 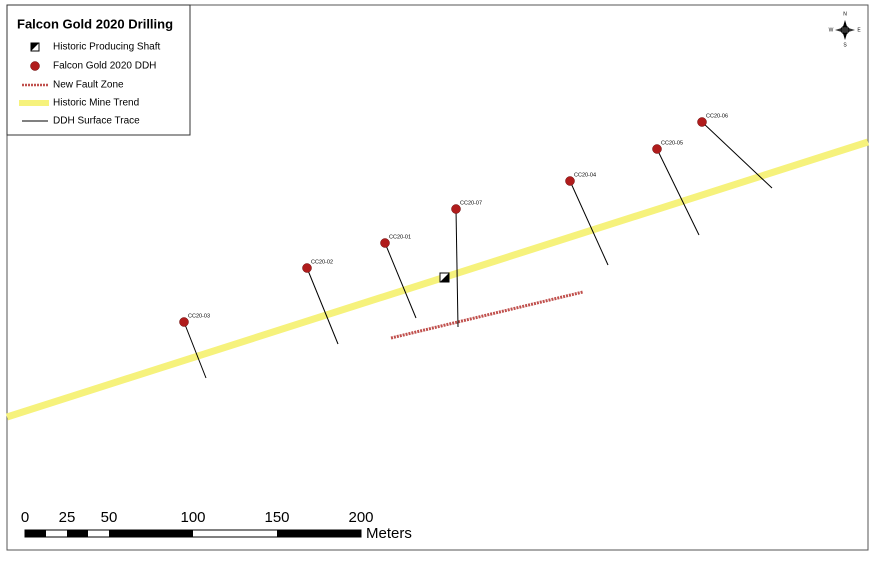 What do you see at coordinates (106, 47) in the screenshot?
I see `legend-label: Historic Producing Shaft` at bounding box center [106, 47].